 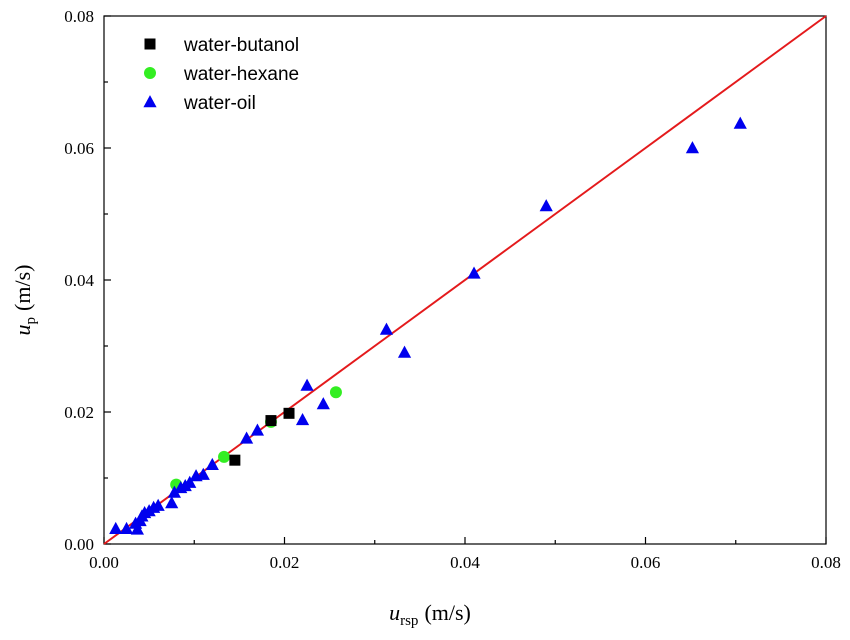 I want to click on legend: water-butanol water-hexane water-oil, so click(x=221, y=74).